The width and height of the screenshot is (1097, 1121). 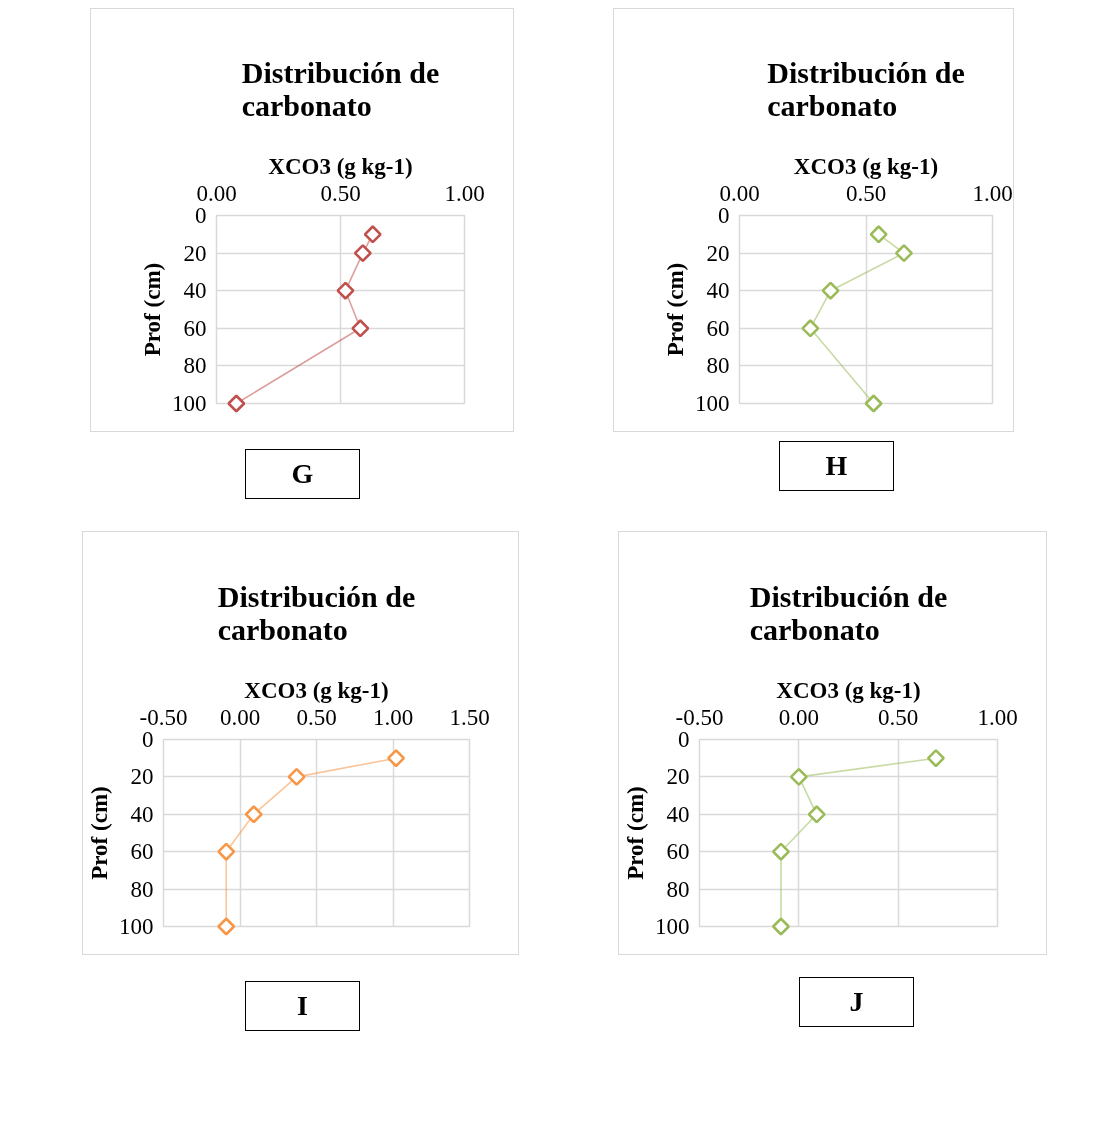 I want to click on x-tick-label: 1.50, so click(x=469, y=717).